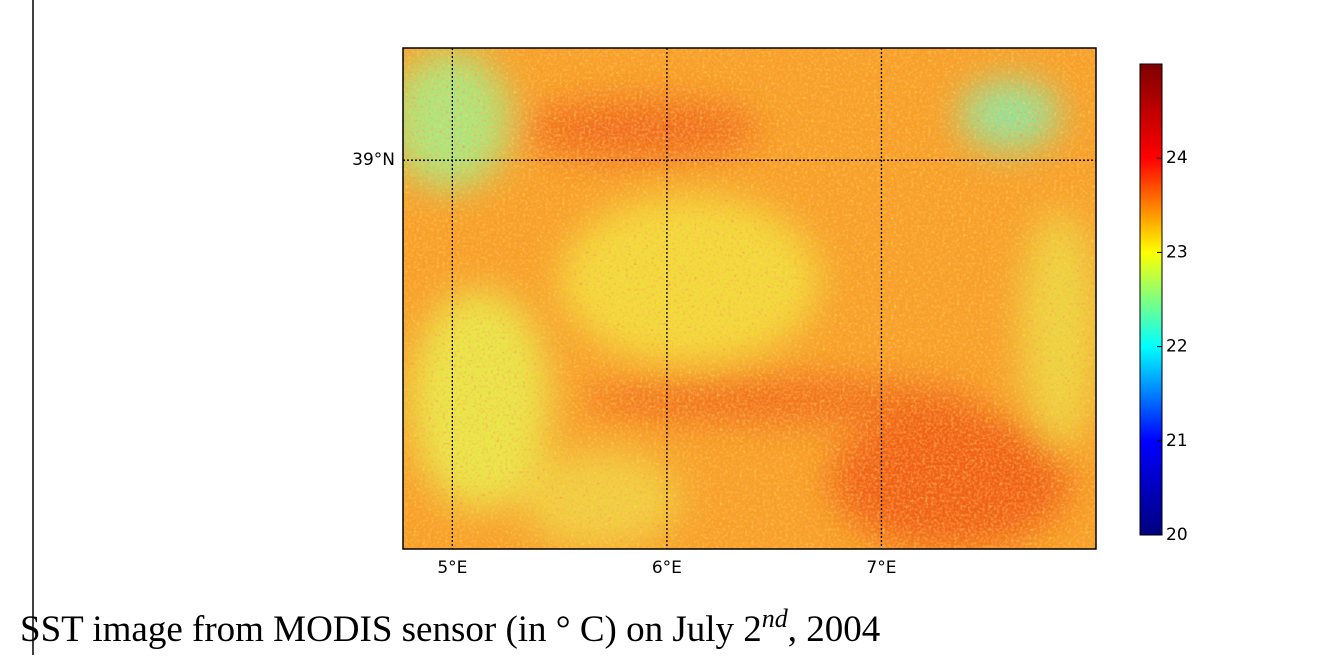 Image resolution: width=1328 pixels, height=659 pixels. What do you see at coordinates (775, 618) in the screenshot?
I see `caption-superscript: nd` at bounding box center [775, 618].